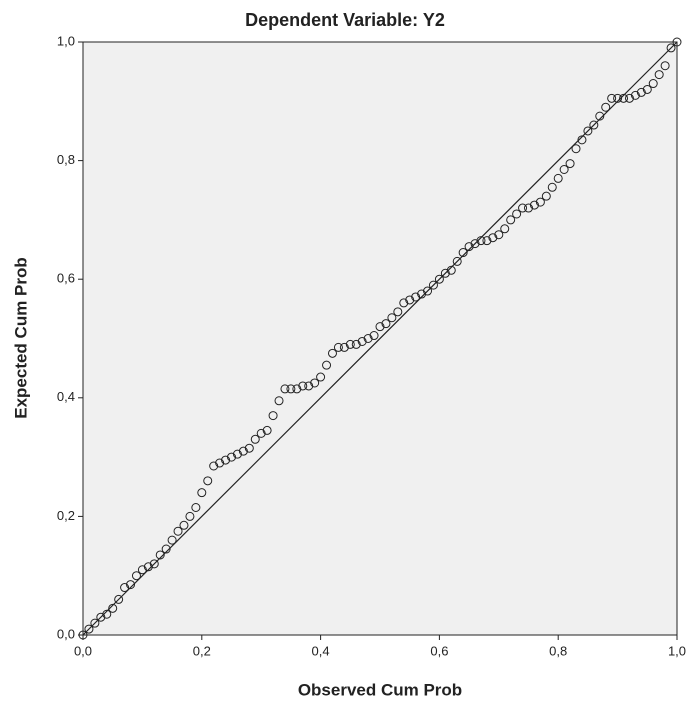 This screenshot has width=690, height=706. What do you see at coordinates (321, 650) in the screenshot?
I see `x-tick-label: 0,4` at bounding box center [321, 650].